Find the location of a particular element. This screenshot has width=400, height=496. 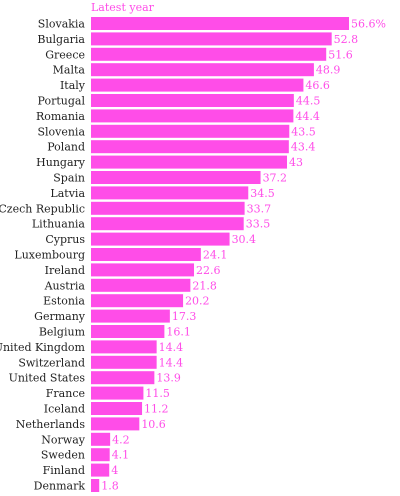

value-label: 46.6 is located at coordinates (317, 85).